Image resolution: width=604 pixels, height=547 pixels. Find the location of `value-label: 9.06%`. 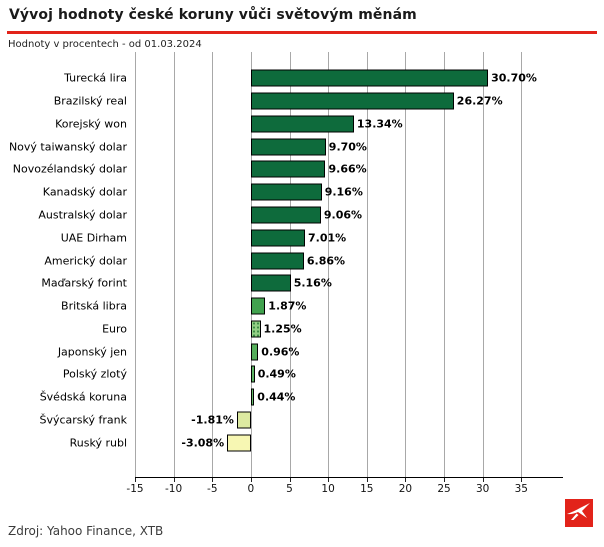

value-label: 9.06% is located at coordinates (343, 215).